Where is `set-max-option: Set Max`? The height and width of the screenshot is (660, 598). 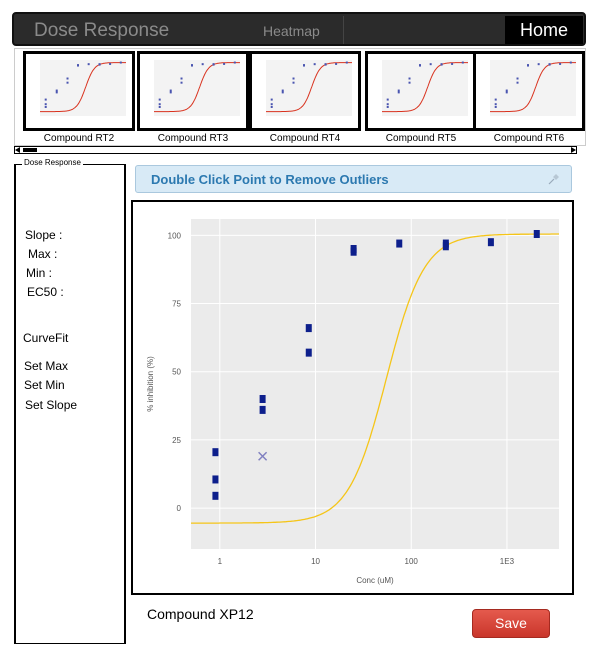 set-max-option: Set Max is located at coordinates (46, 366).